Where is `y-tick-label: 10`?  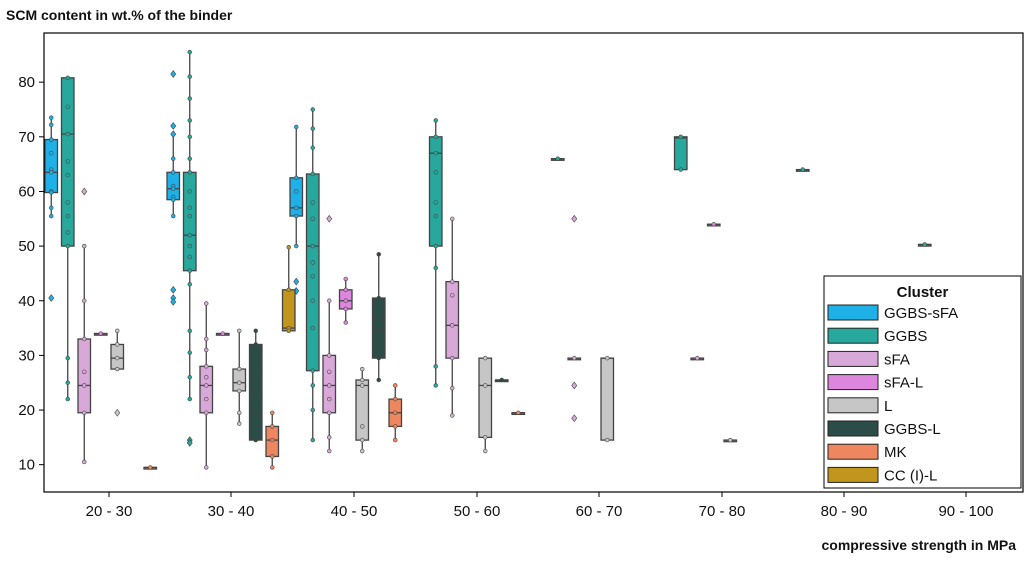
y-tick-label: 10 is located at coordinates (26, 465).